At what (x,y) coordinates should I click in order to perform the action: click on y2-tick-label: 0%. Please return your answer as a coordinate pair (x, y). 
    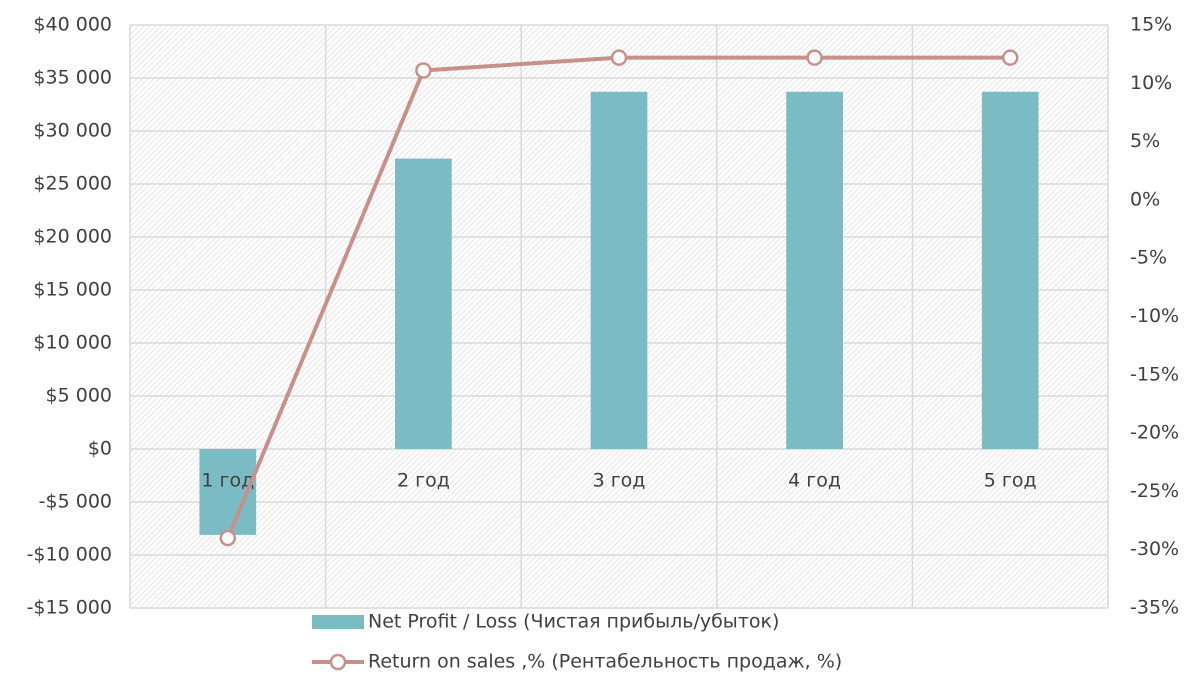
    Looking at the image, I should click on (1145, 199).